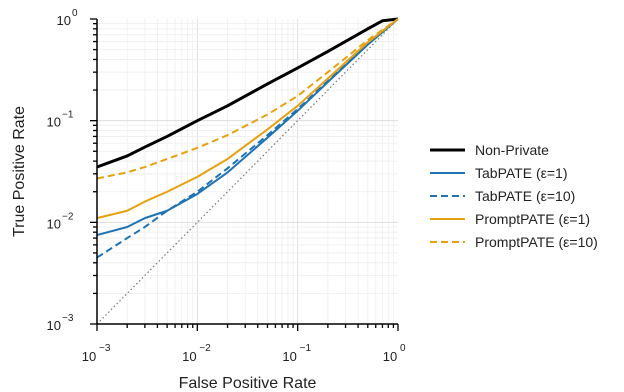  Describe the element at coordinates (525, 196) in the screenshot. I see `legend-label-2: TabPATE (ε=10)` at that location.